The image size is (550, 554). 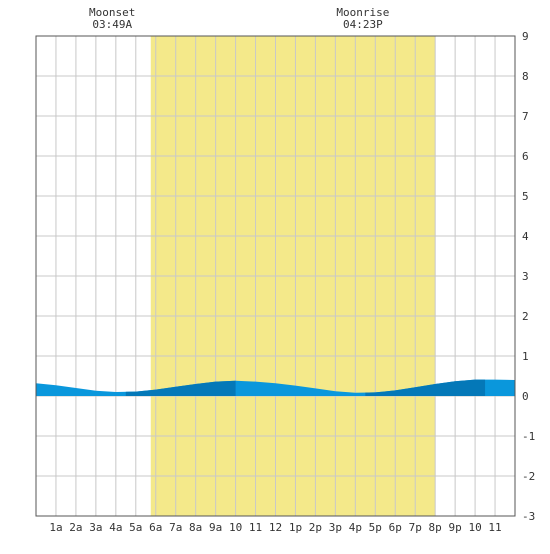 I want to click on x-tick-label: 8a, so click(x=195, y=527).